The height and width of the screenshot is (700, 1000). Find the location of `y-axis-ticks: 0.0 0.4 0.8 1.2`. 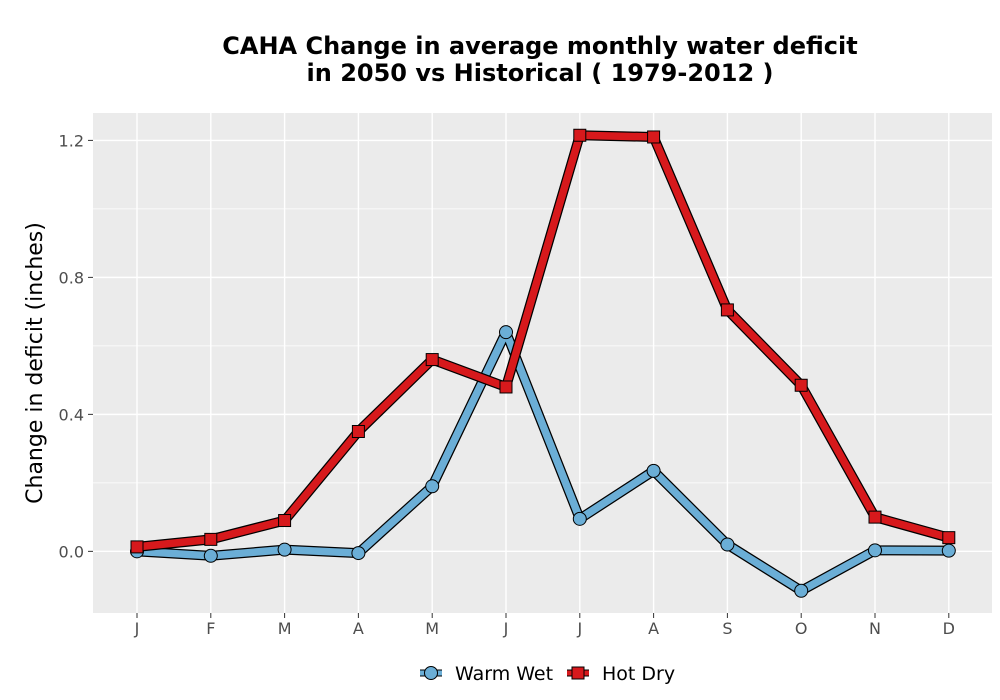

y-axis-ticks: 0.0 0.4 0.8 1.2 is located at coordinates (76, 346).